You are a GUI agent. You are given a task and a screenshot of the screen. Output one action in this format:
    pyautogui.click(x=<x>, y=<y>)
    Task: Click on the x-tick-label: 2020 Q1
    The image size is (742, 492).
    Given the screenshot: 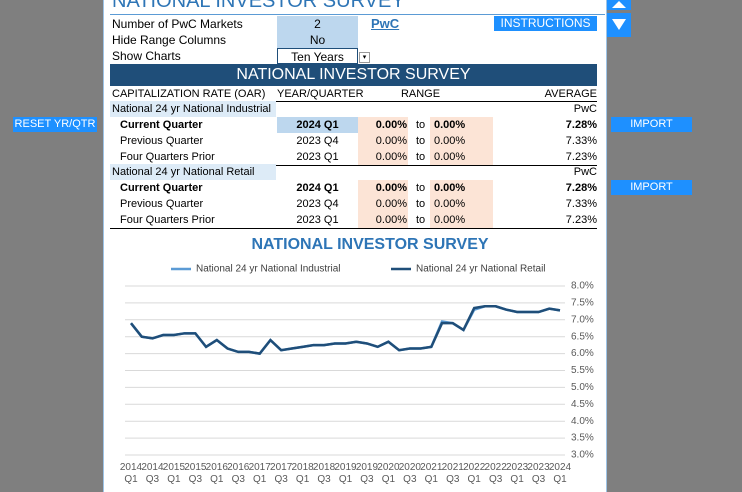 What is the action you would take?
    pyautogui.click(x=388, y=473)
    